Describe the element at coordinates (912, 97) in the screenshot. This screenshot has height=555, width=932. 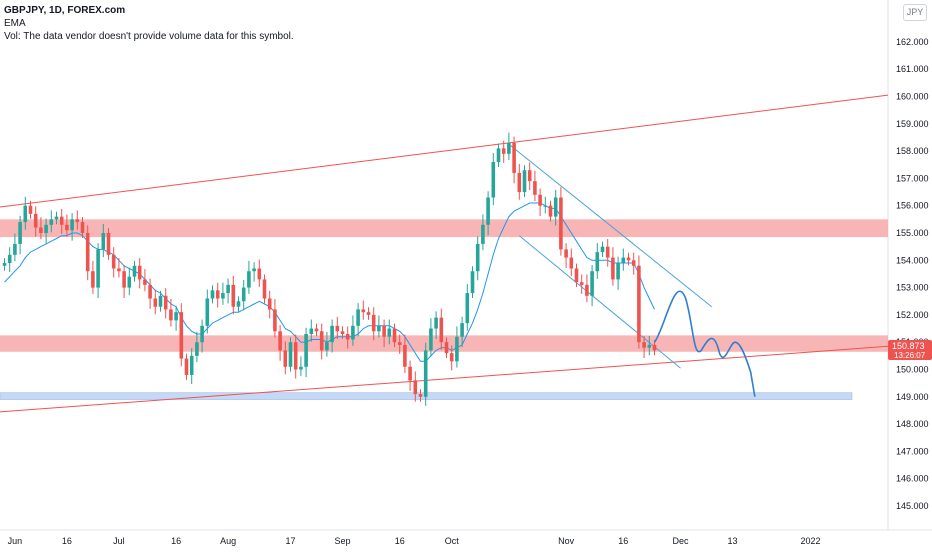
I see `price-tick-label: 160.000` at that location.